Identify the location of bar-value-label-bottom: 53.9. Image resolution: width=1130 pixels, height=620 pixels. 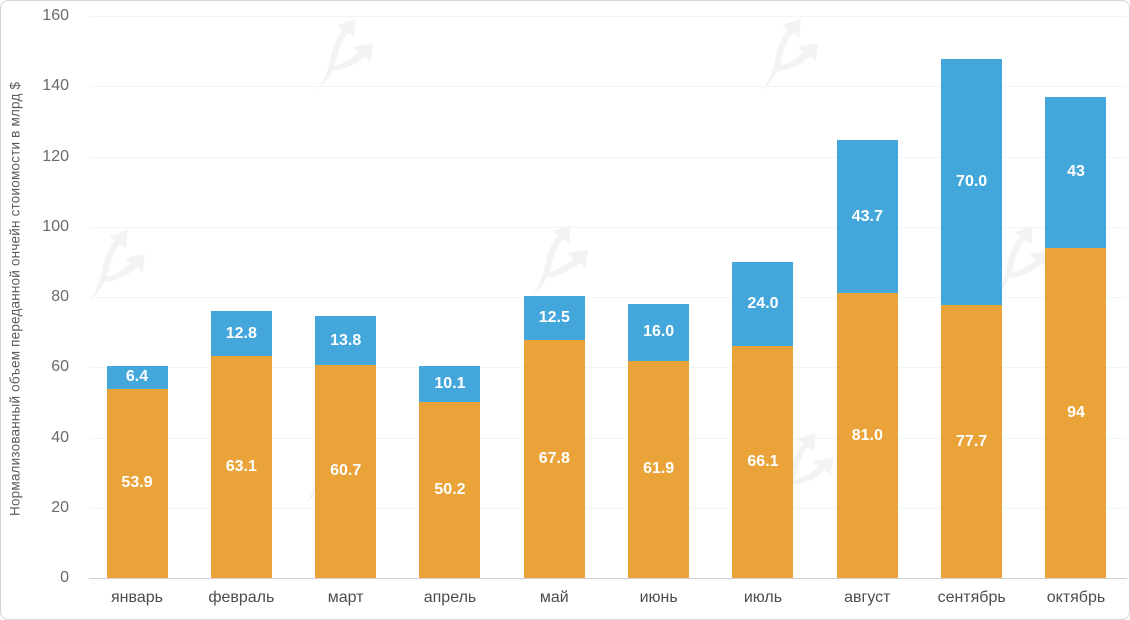
(137, 483).